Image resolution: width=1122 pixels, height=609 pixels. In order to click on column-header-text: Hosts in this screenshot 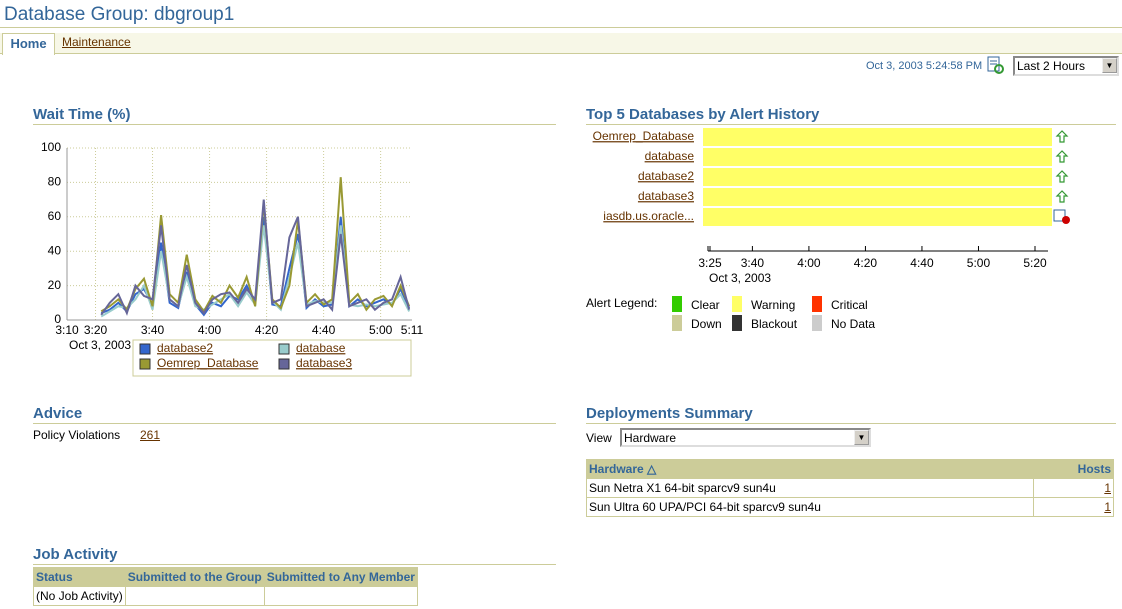, I will do `click(1094, 469)`.